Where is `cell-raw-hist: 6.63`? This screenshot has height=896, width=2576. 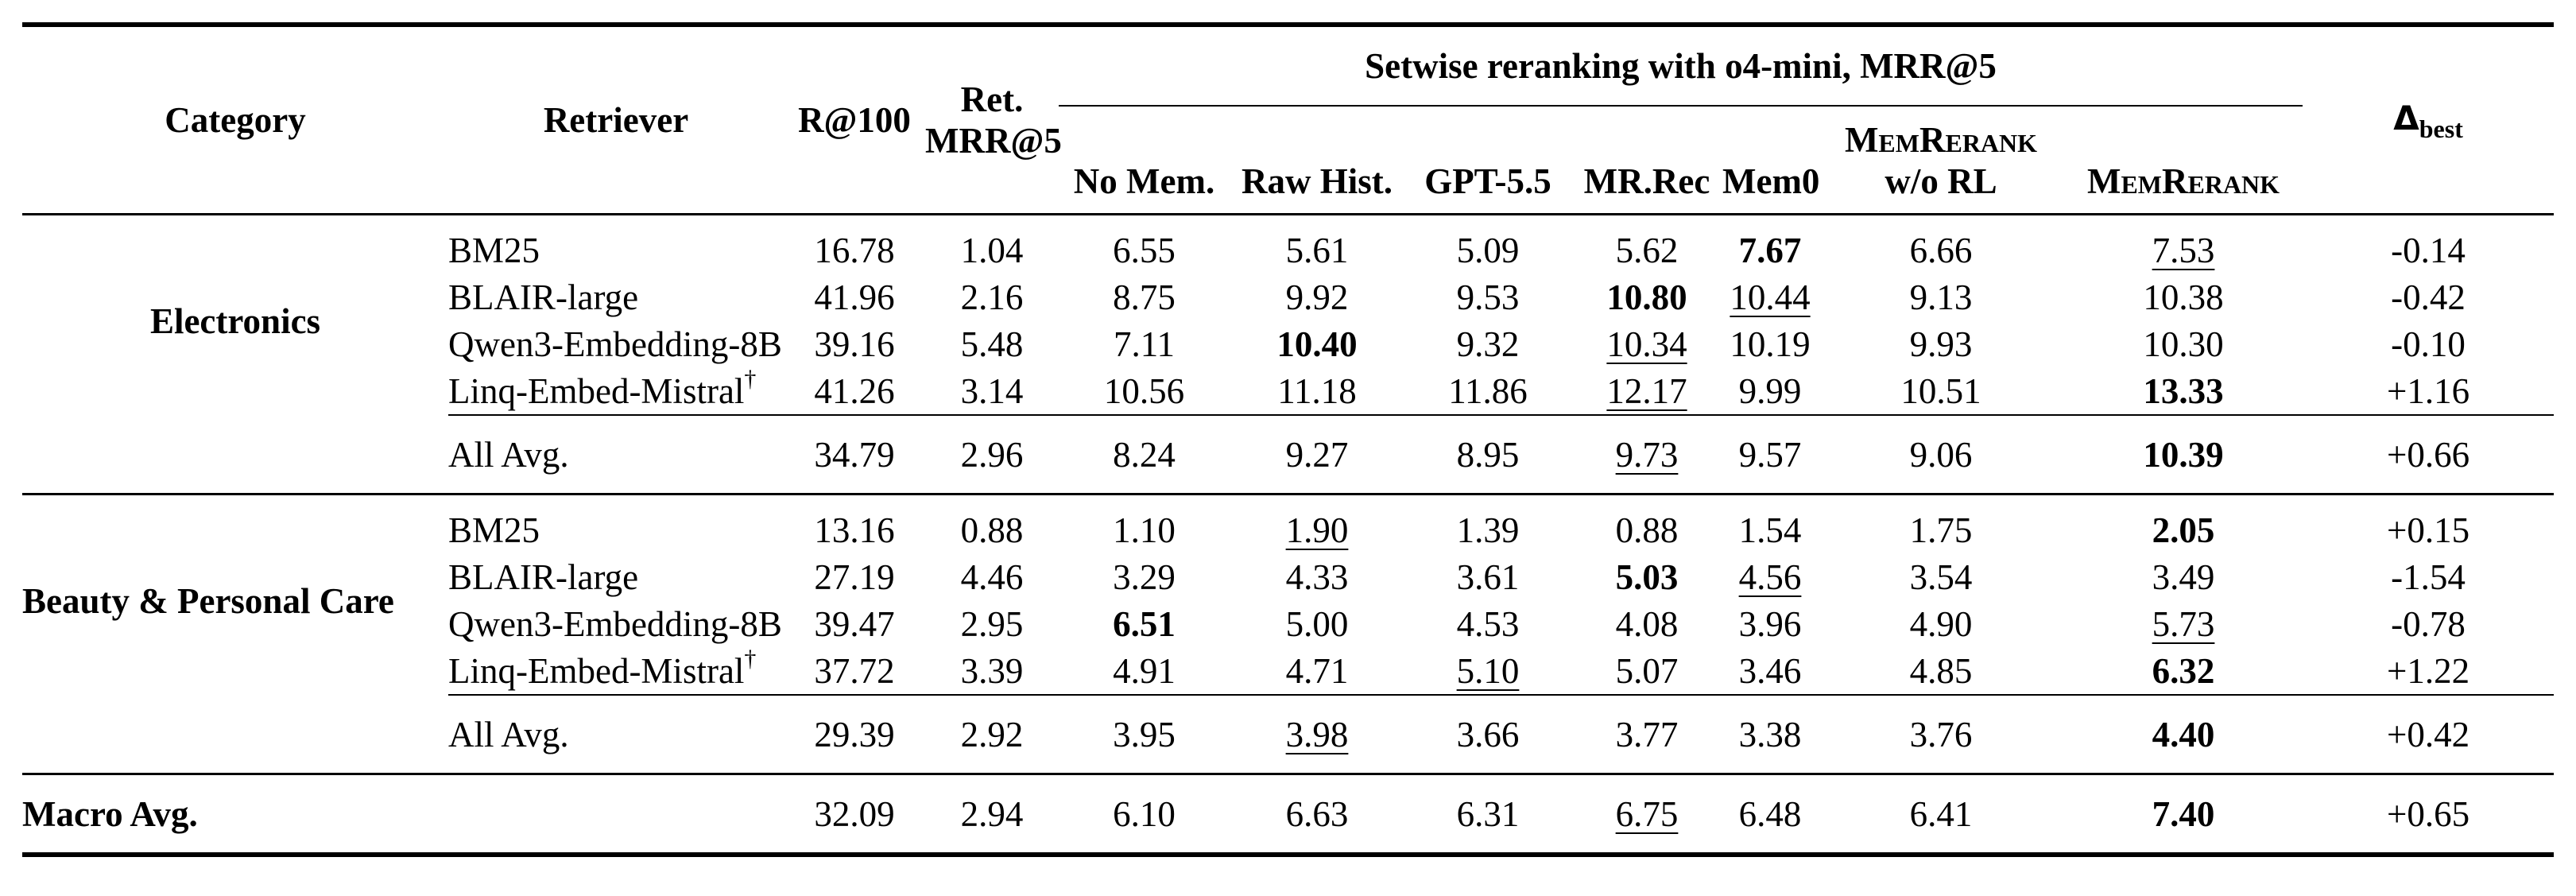
cell-raw-hist: 6.63 is located at coordinates (1317, 814).